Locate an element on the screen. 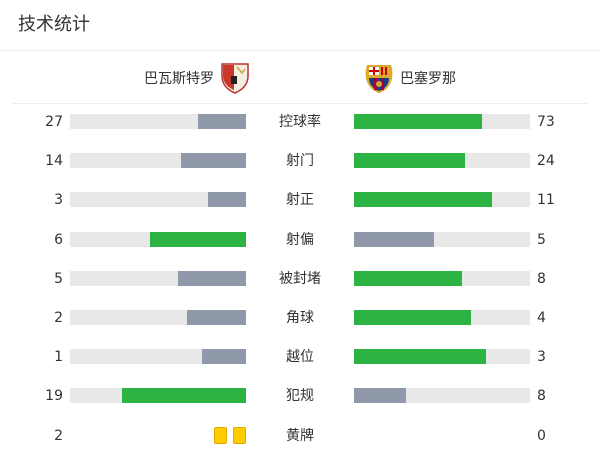 The image size is (600, 459). home-team: 巴瓦斯特罗 is located at coordinates (197, 78).